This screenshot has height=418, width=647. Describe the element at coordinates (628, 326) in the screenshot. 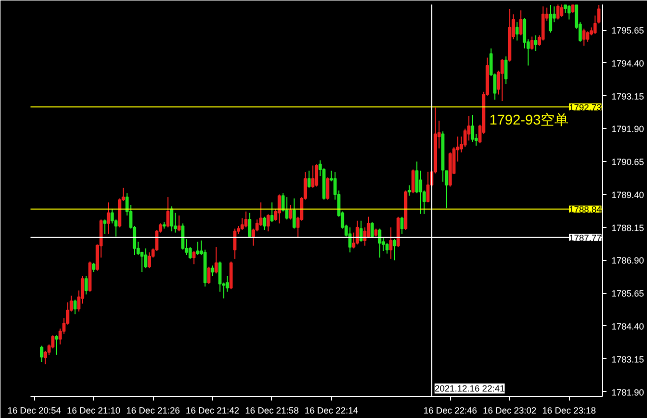

I see `y-tick-label: 1784.40` at that location.